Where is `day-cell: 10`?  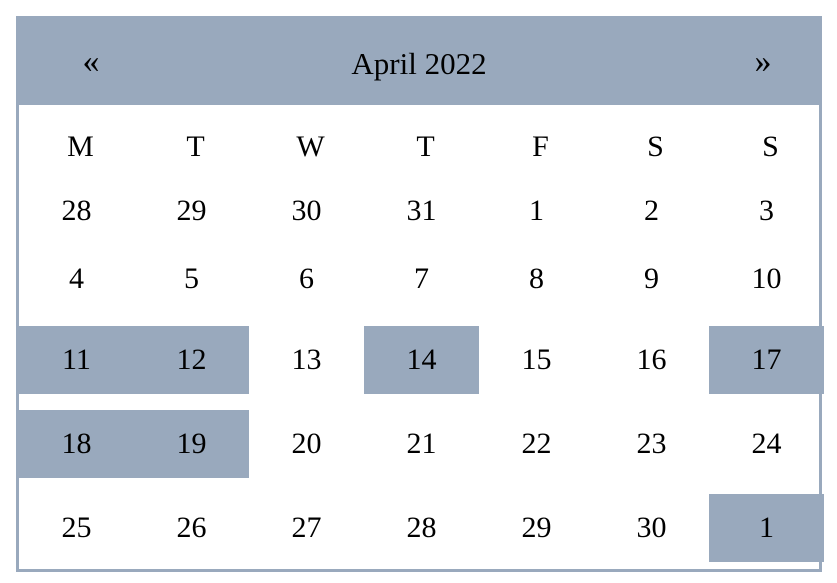
day-cell: 10 is located at coordinates (766, 278).